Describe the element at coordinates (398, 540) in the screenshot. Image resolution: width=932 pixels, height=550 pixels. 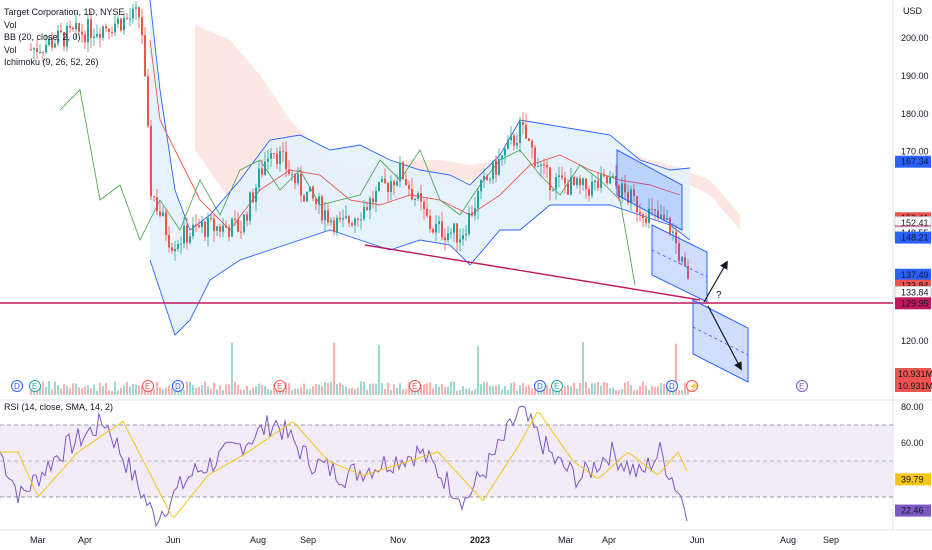
I see `time-tick-label: Nov` at that location.